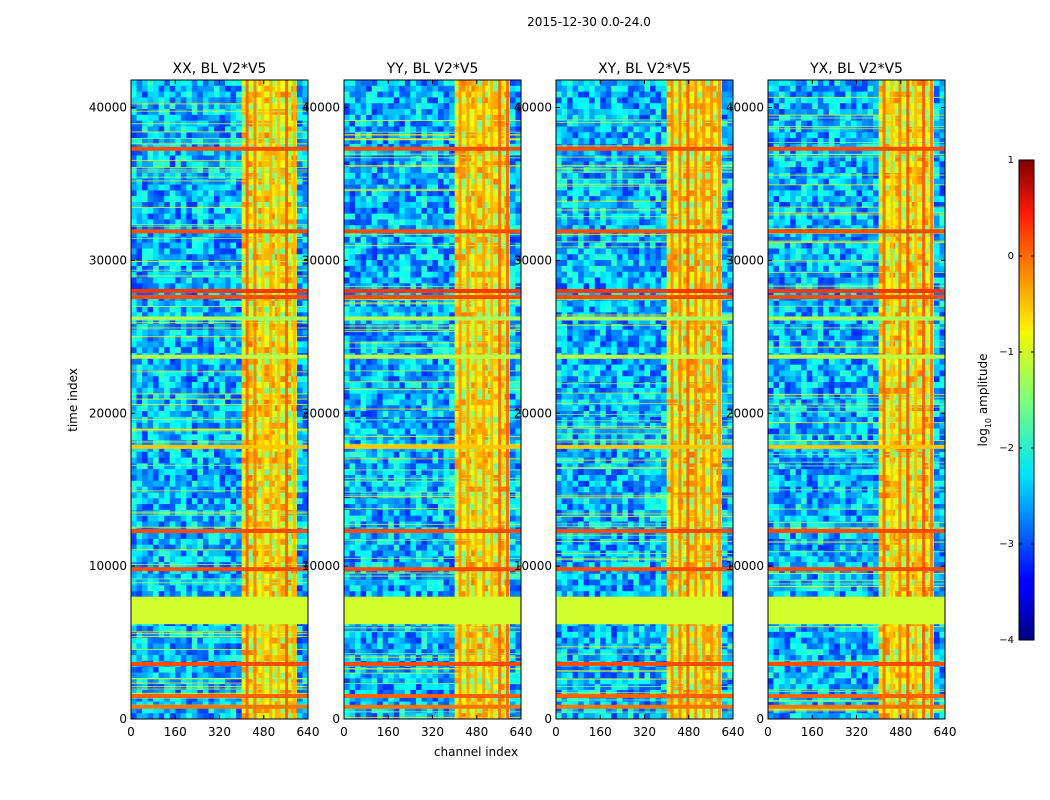 Image resolution: width=1050 pixels, height=800 pixels. Describe the element at coordinates (294, 399) in the screenshot. I see `rfi-channel-line` at that location.